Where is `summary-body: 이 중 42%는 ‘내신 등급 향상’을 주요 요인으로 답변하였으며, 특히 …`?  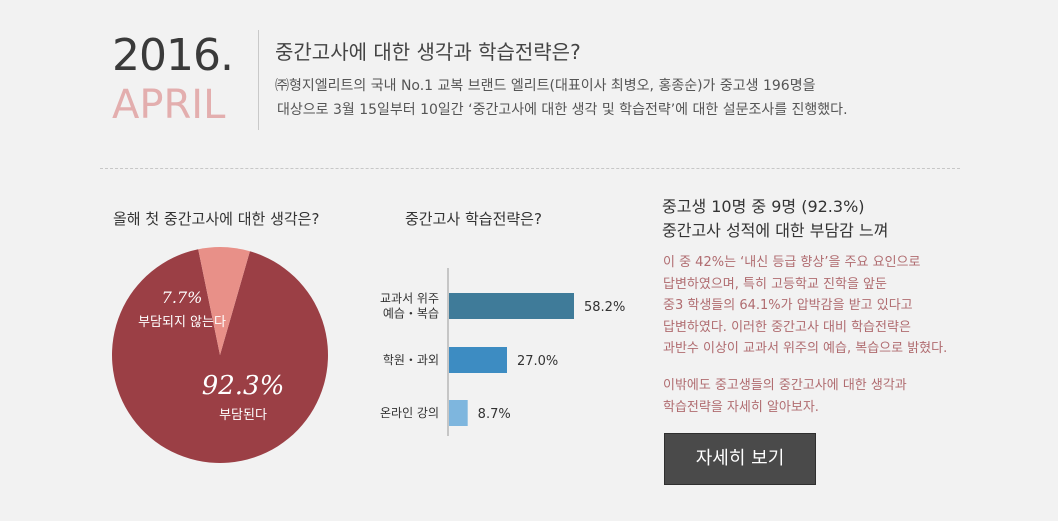 summary-body: 이 중 42%는 ‘내신 등급 향상’을 주요 요인으로 답변하였으며, 특히 … is located at coordinates (813, 306).